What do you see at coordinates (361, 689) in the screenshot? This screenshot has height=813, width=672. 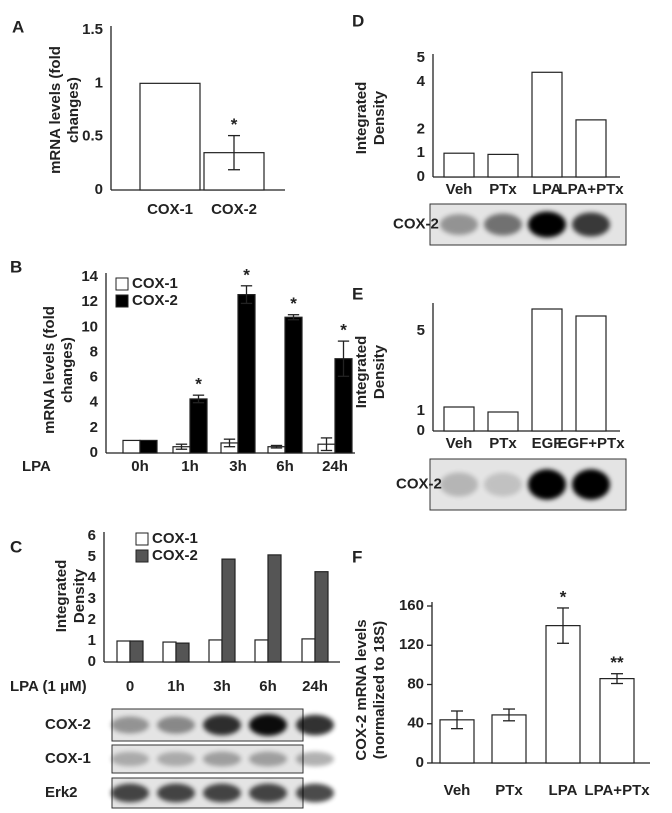 I see `y-axis-label: COX-2 mRNA levels` at bounding box center [361, 689].